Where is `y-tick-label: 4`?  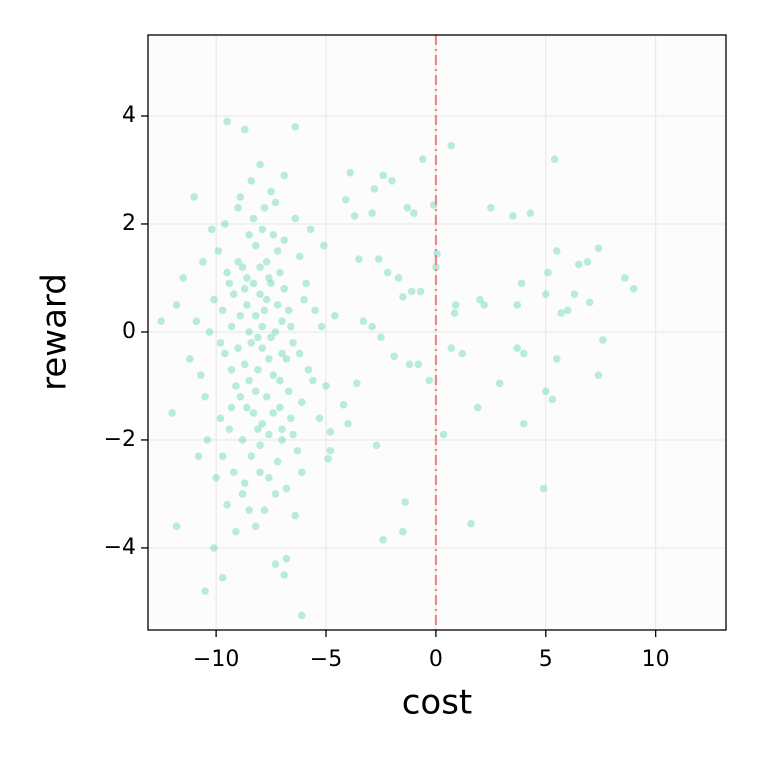 y-tick-label: 4 is located at coordinates (129, 115).